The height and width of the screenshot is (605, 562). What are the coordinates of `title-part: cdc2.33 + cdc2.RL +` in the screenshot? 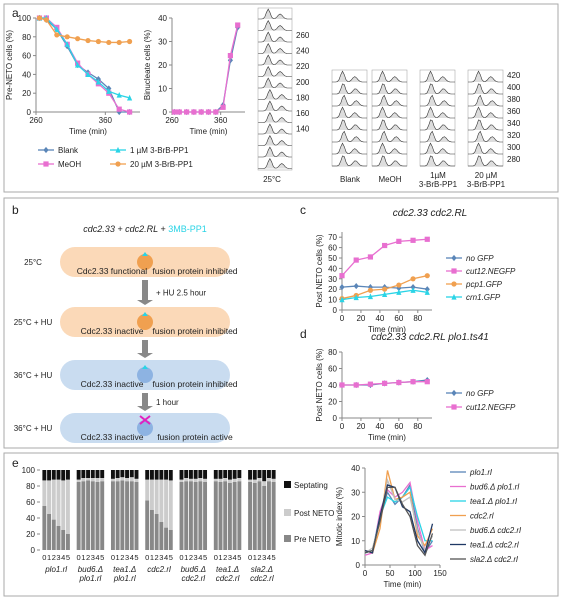 It's located at (125, 229).